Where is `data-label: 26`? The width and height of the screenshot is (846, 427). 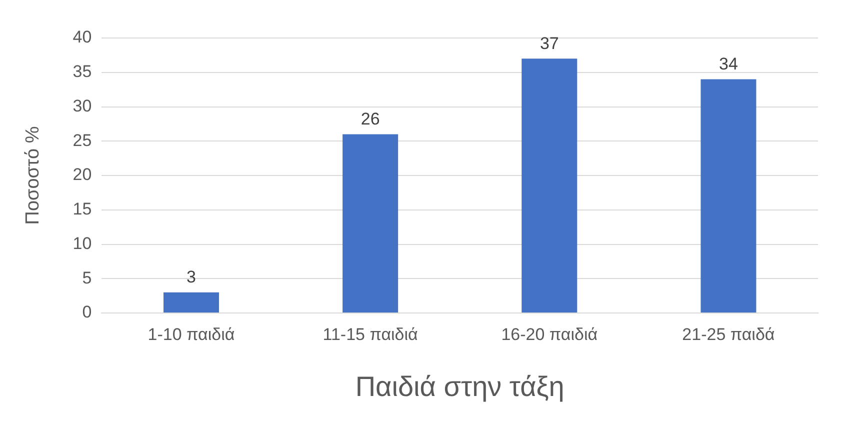
data-label: 26 is located at coordinates (370, 118).